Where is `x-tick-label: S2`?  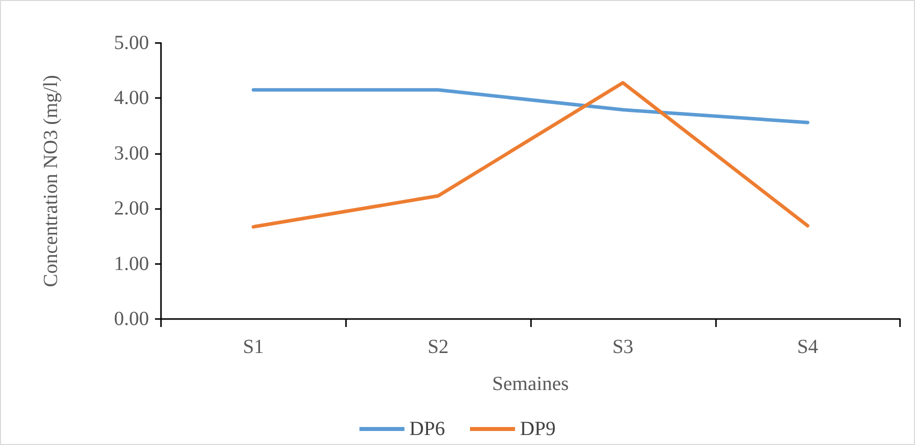 x-tick-label: S2 is located at coordinates (438, 347).